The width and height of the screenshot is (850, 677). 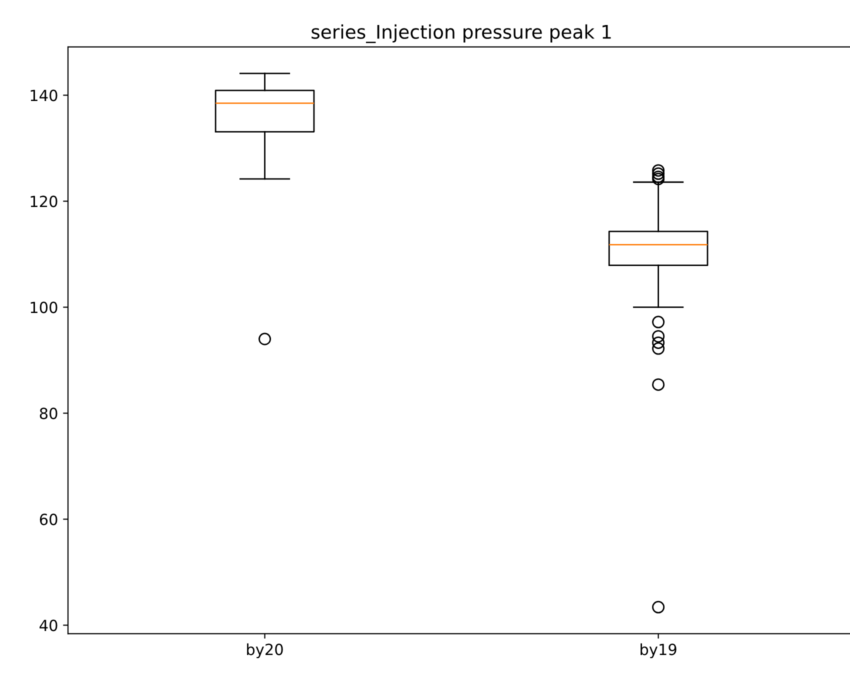 What do you see at coordinates (44, 202) in the screenshot?
I see `y-tick-label: 120` at bounding box center [44, 202].